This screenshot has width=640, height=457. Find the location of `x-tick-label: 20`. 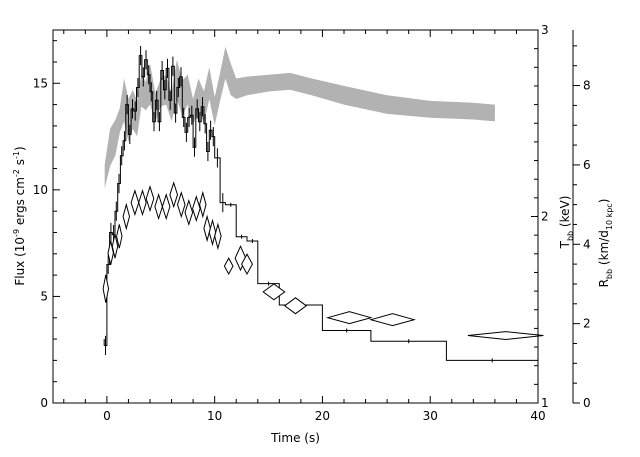

x-tick-label: 20 is located at coordinates (322, 416).